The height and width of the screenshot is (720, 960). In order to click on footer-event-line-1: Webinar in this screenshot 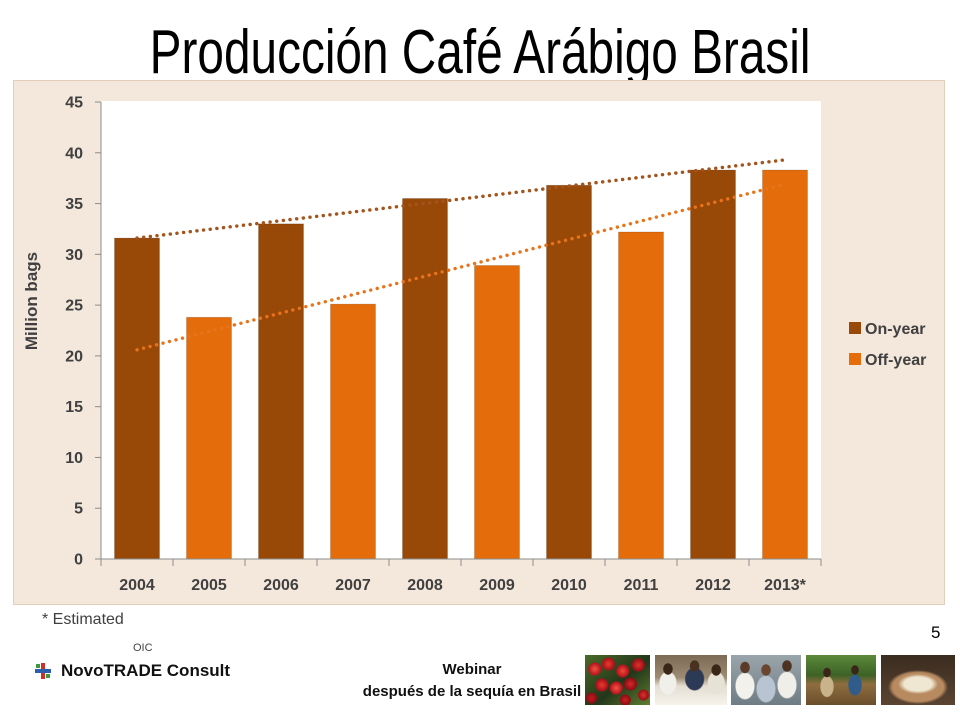, I will do `click(472, 669)`.